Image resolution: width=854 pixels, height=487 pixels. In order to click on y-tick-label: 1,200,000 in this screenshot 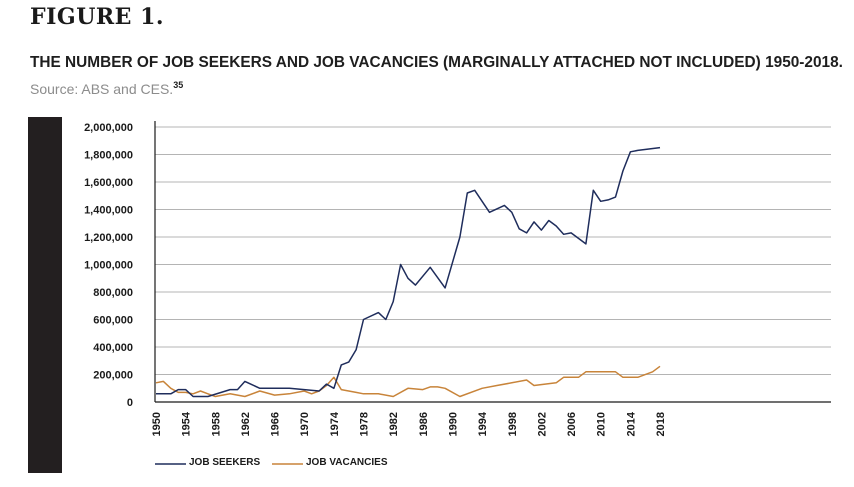, I will do `click(108, 238)`.